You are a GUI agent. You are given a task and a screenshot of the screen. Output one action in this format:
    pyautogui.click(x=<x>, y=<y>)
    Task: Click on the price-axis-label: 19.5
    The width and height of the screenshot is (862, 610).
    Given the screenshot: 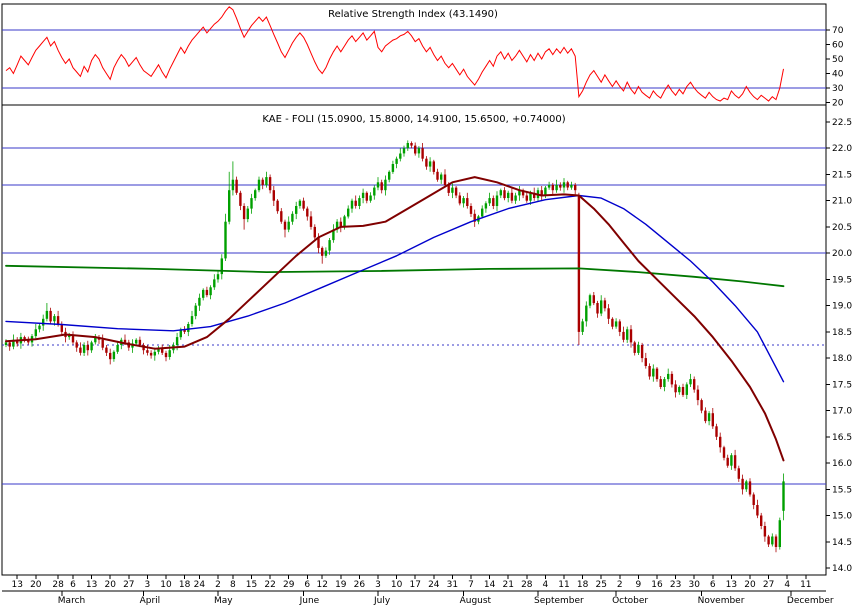 What is the action you would take?
    pyautogui.click(x=842, y=280)
    